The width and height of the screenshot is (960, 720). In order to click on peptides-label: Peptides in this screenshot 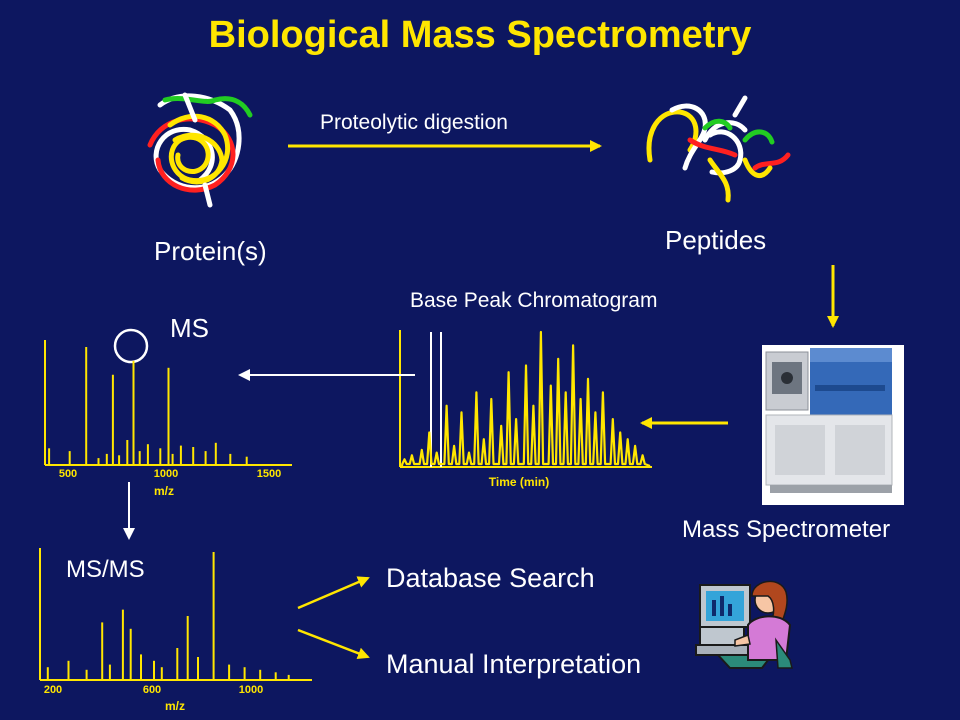, I will do `click(716, 240)`.